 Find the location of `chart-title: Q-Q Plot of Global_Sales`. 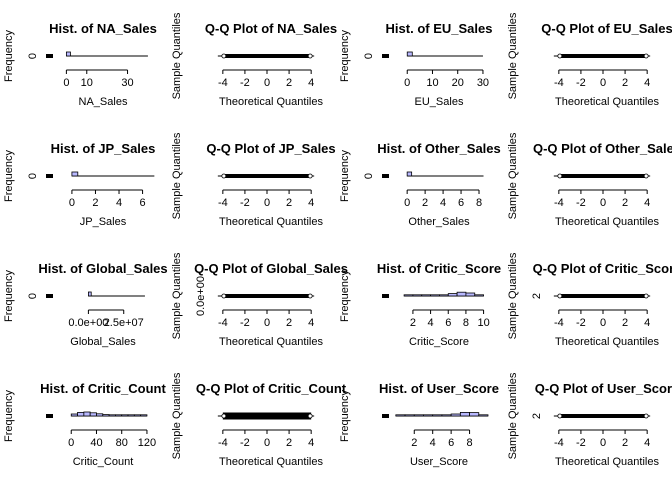

chart-title: Q-Q Plot of Global_Sales is located at coordinates (271, 268).